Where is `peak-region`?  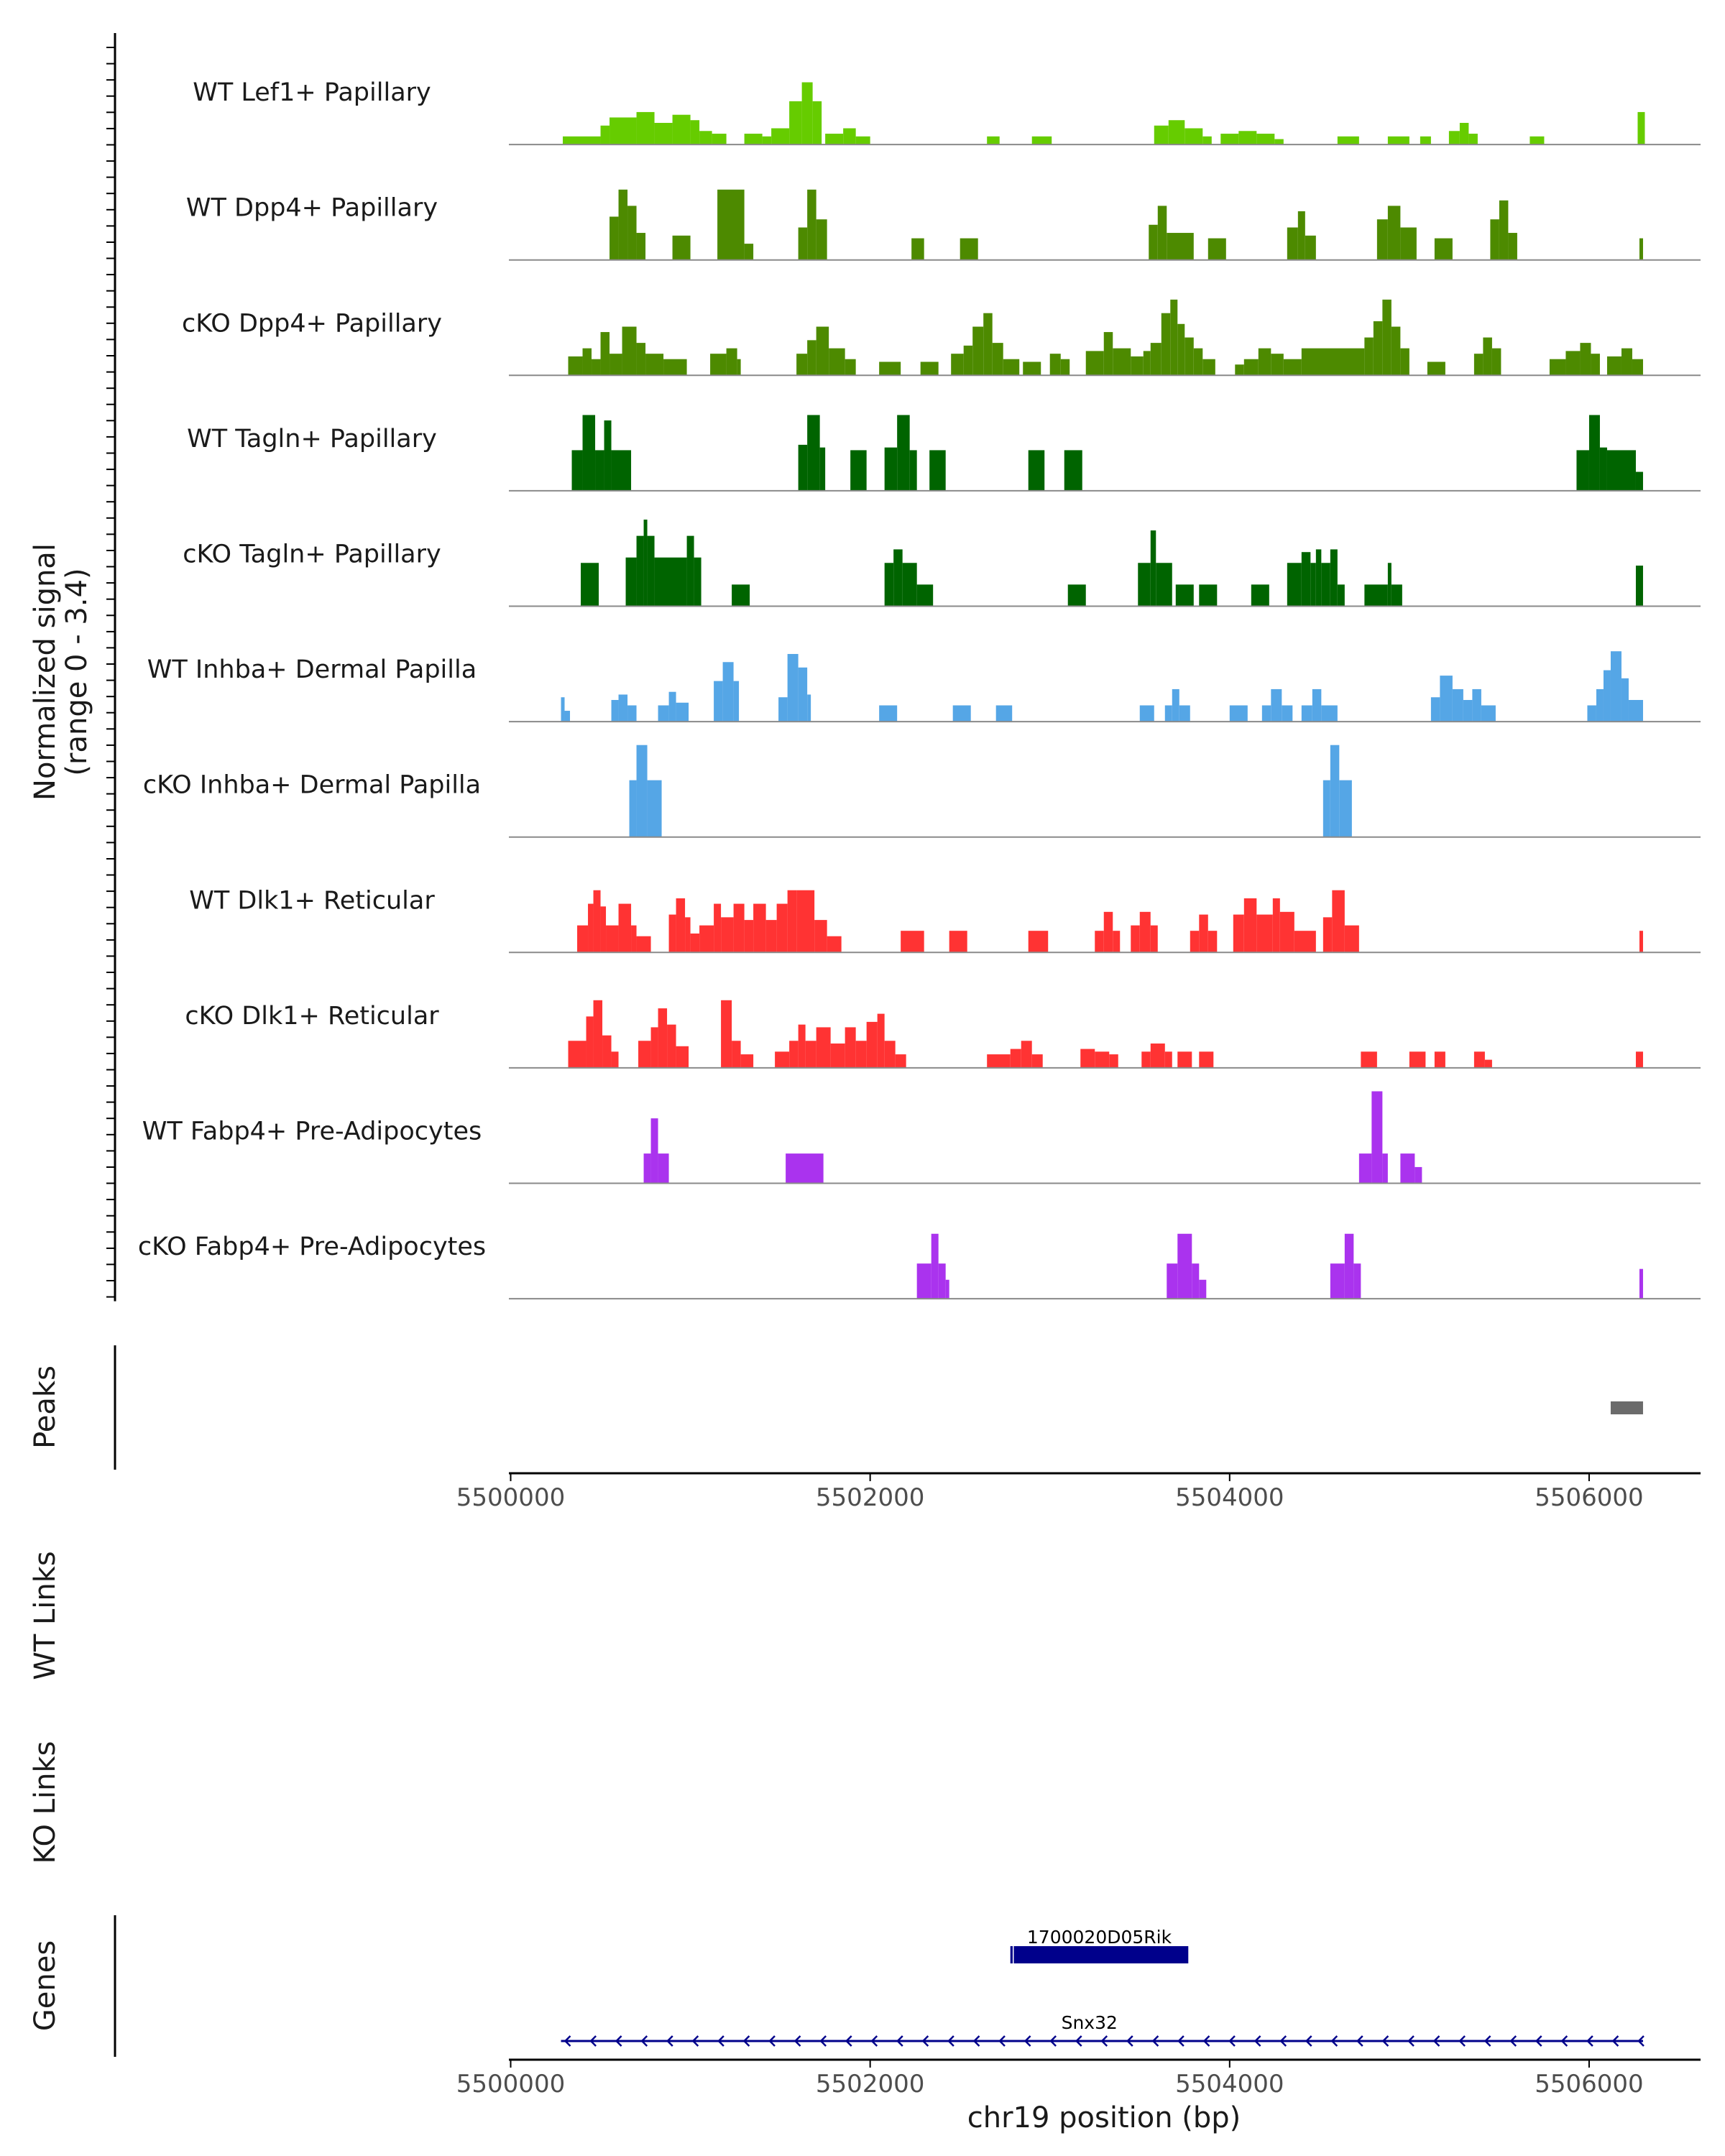 peak-region is located at coordinates (1626, 1407).